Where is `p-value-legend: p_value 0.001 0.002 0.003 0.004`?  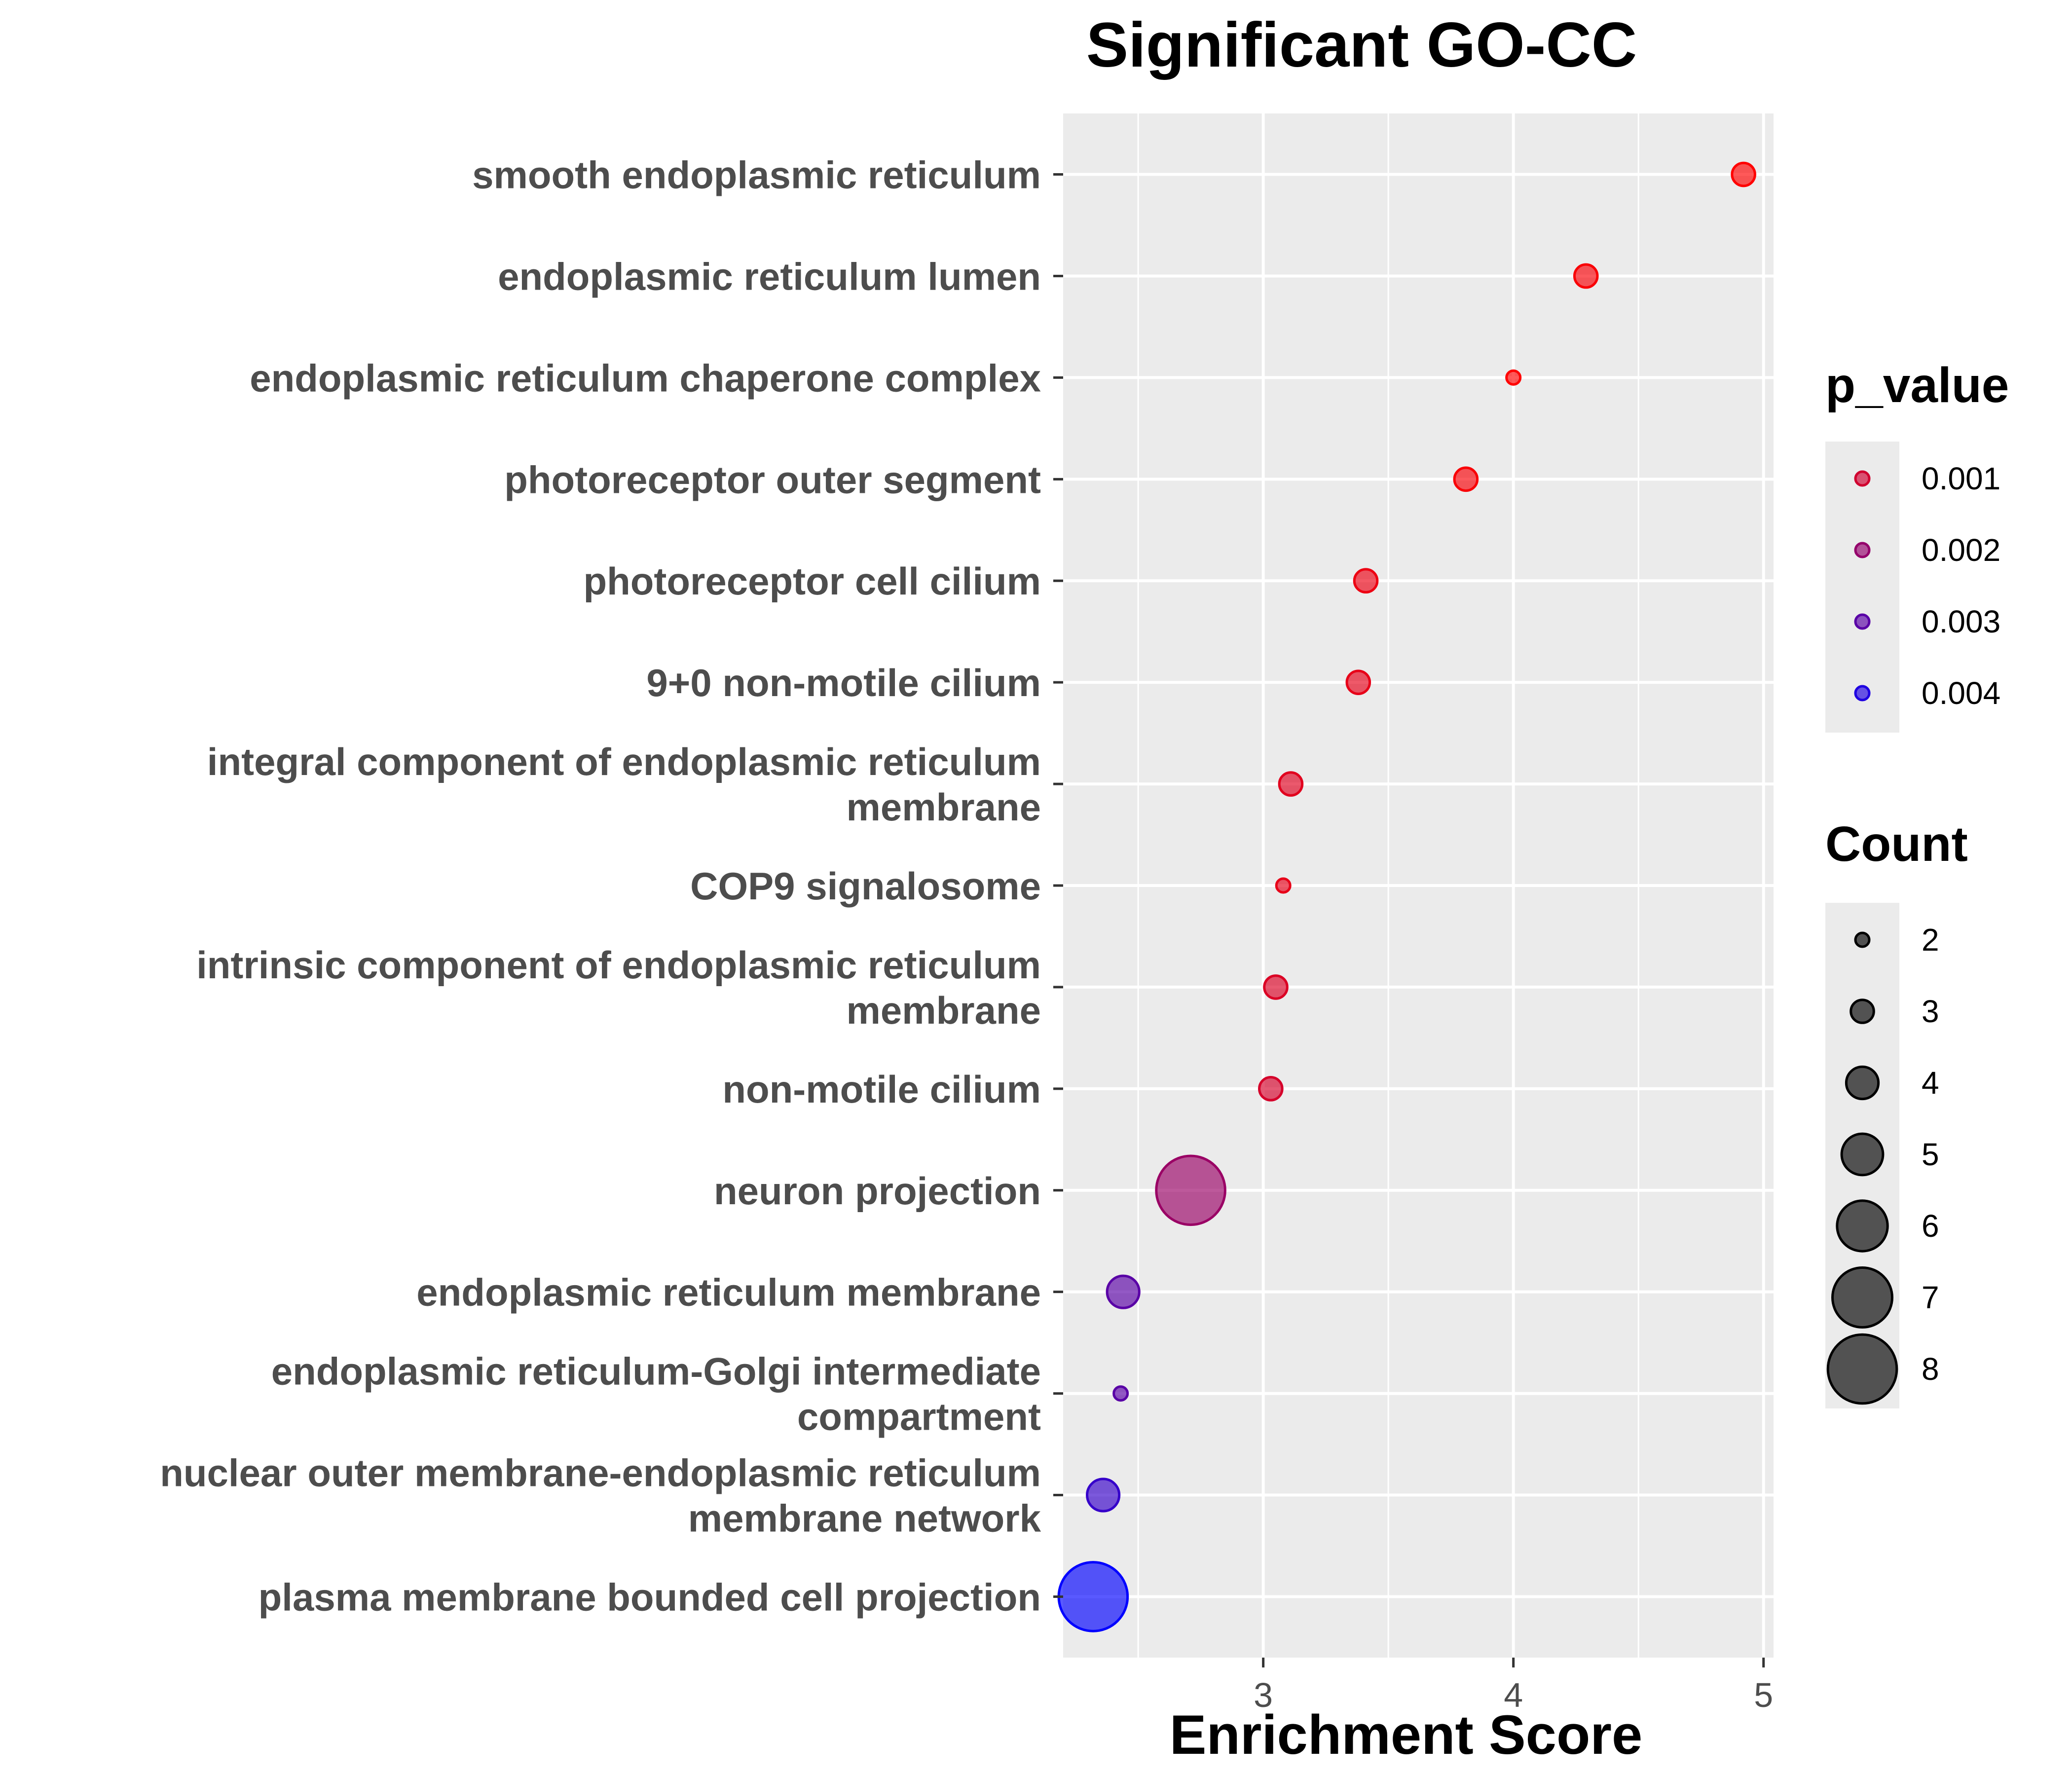 p-value-legend: p_value 0.001 0.002 0.003 0.004 is located at coordinates (1917, 546).